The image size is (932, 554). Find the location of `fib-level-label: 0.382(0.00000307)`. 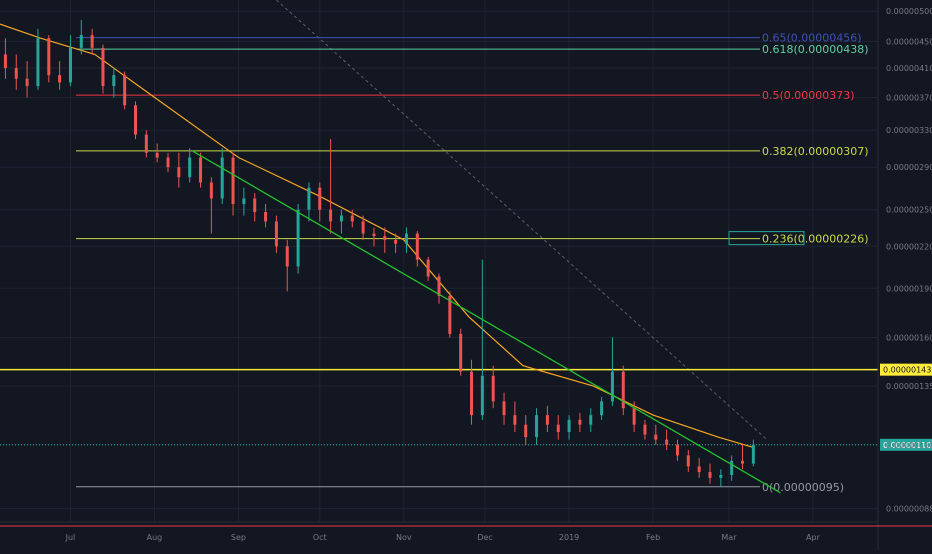

fib-level-label: 0.382(0.00000307) is located at coordinates (815, 151).